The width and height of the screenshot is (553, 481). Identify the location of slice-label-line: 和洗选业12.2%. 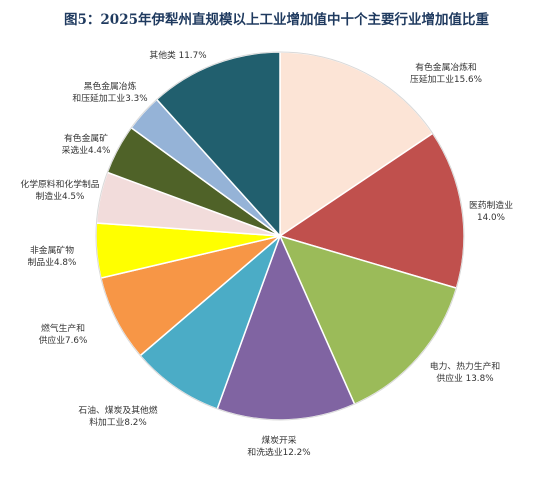
(278, 452).